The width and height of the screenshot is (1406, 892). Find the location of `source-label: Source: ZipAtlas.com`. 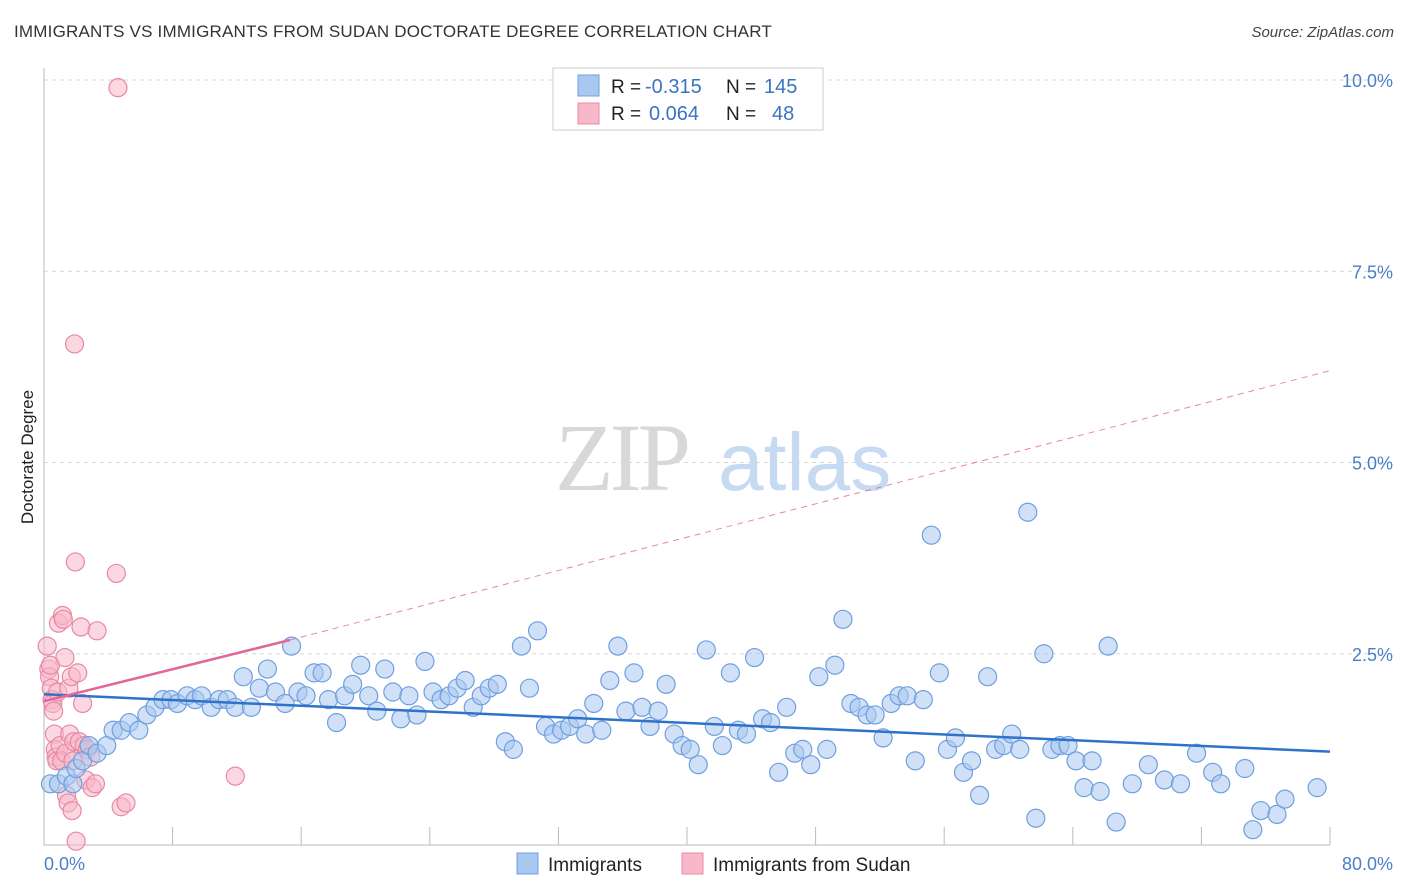

source-label: Source: ZipAtlas.com is located at coordinates (1322, 32).